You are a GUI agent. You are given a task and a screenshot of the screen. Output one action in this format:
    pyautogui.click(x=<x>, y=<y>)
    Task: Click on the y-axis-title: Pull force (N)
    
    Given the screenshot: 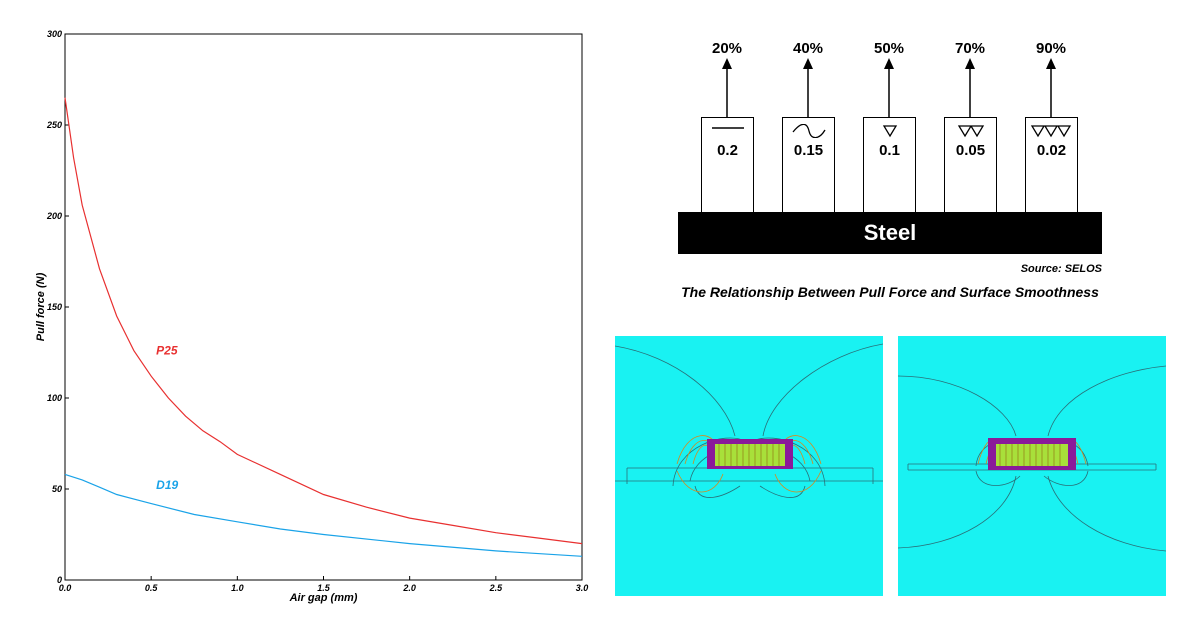 What is the action you would take?
    pyautogui.click(x=41, y=306)
    